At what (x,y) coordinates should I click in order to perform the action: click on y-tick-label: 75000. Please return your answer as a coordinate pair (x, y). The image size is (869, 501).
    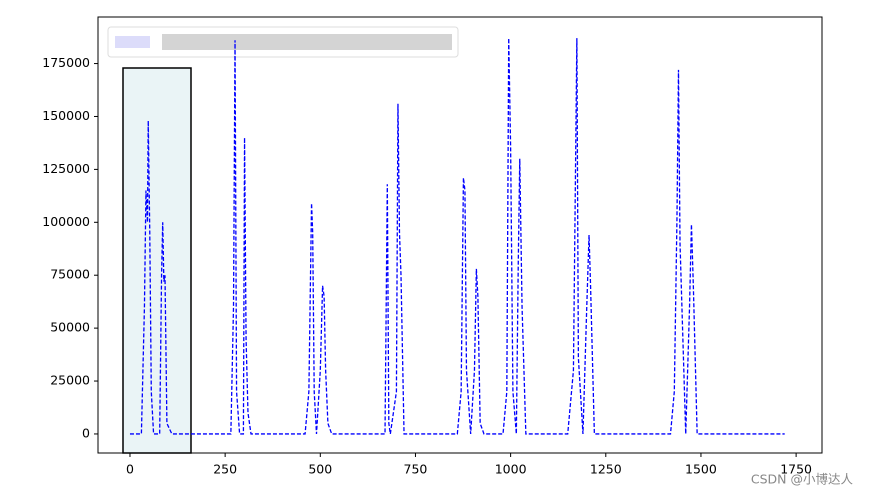
    Looking at the image, I should click on (70, 274).